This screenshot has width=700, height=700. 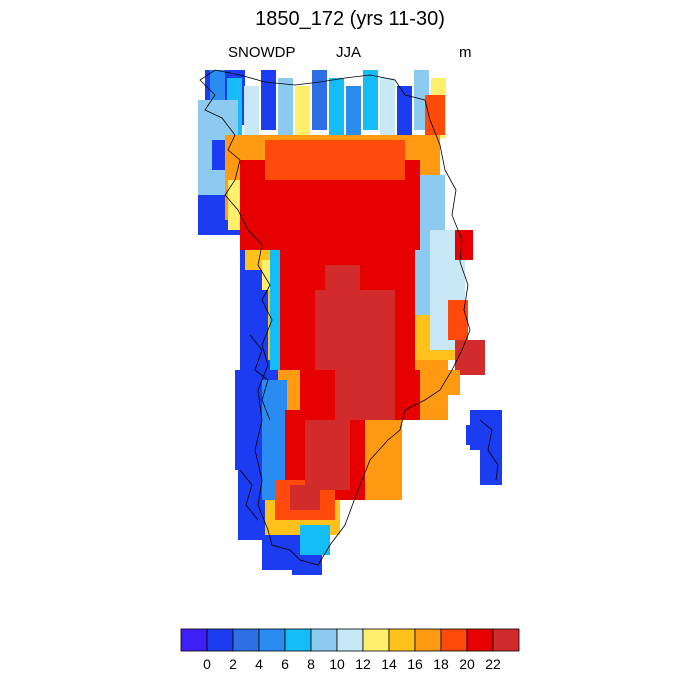 What do you see at coordinates (415, 664) in the screenshot?
I see `colorbar-tick-label: 16` at bounding box center [415, 664].